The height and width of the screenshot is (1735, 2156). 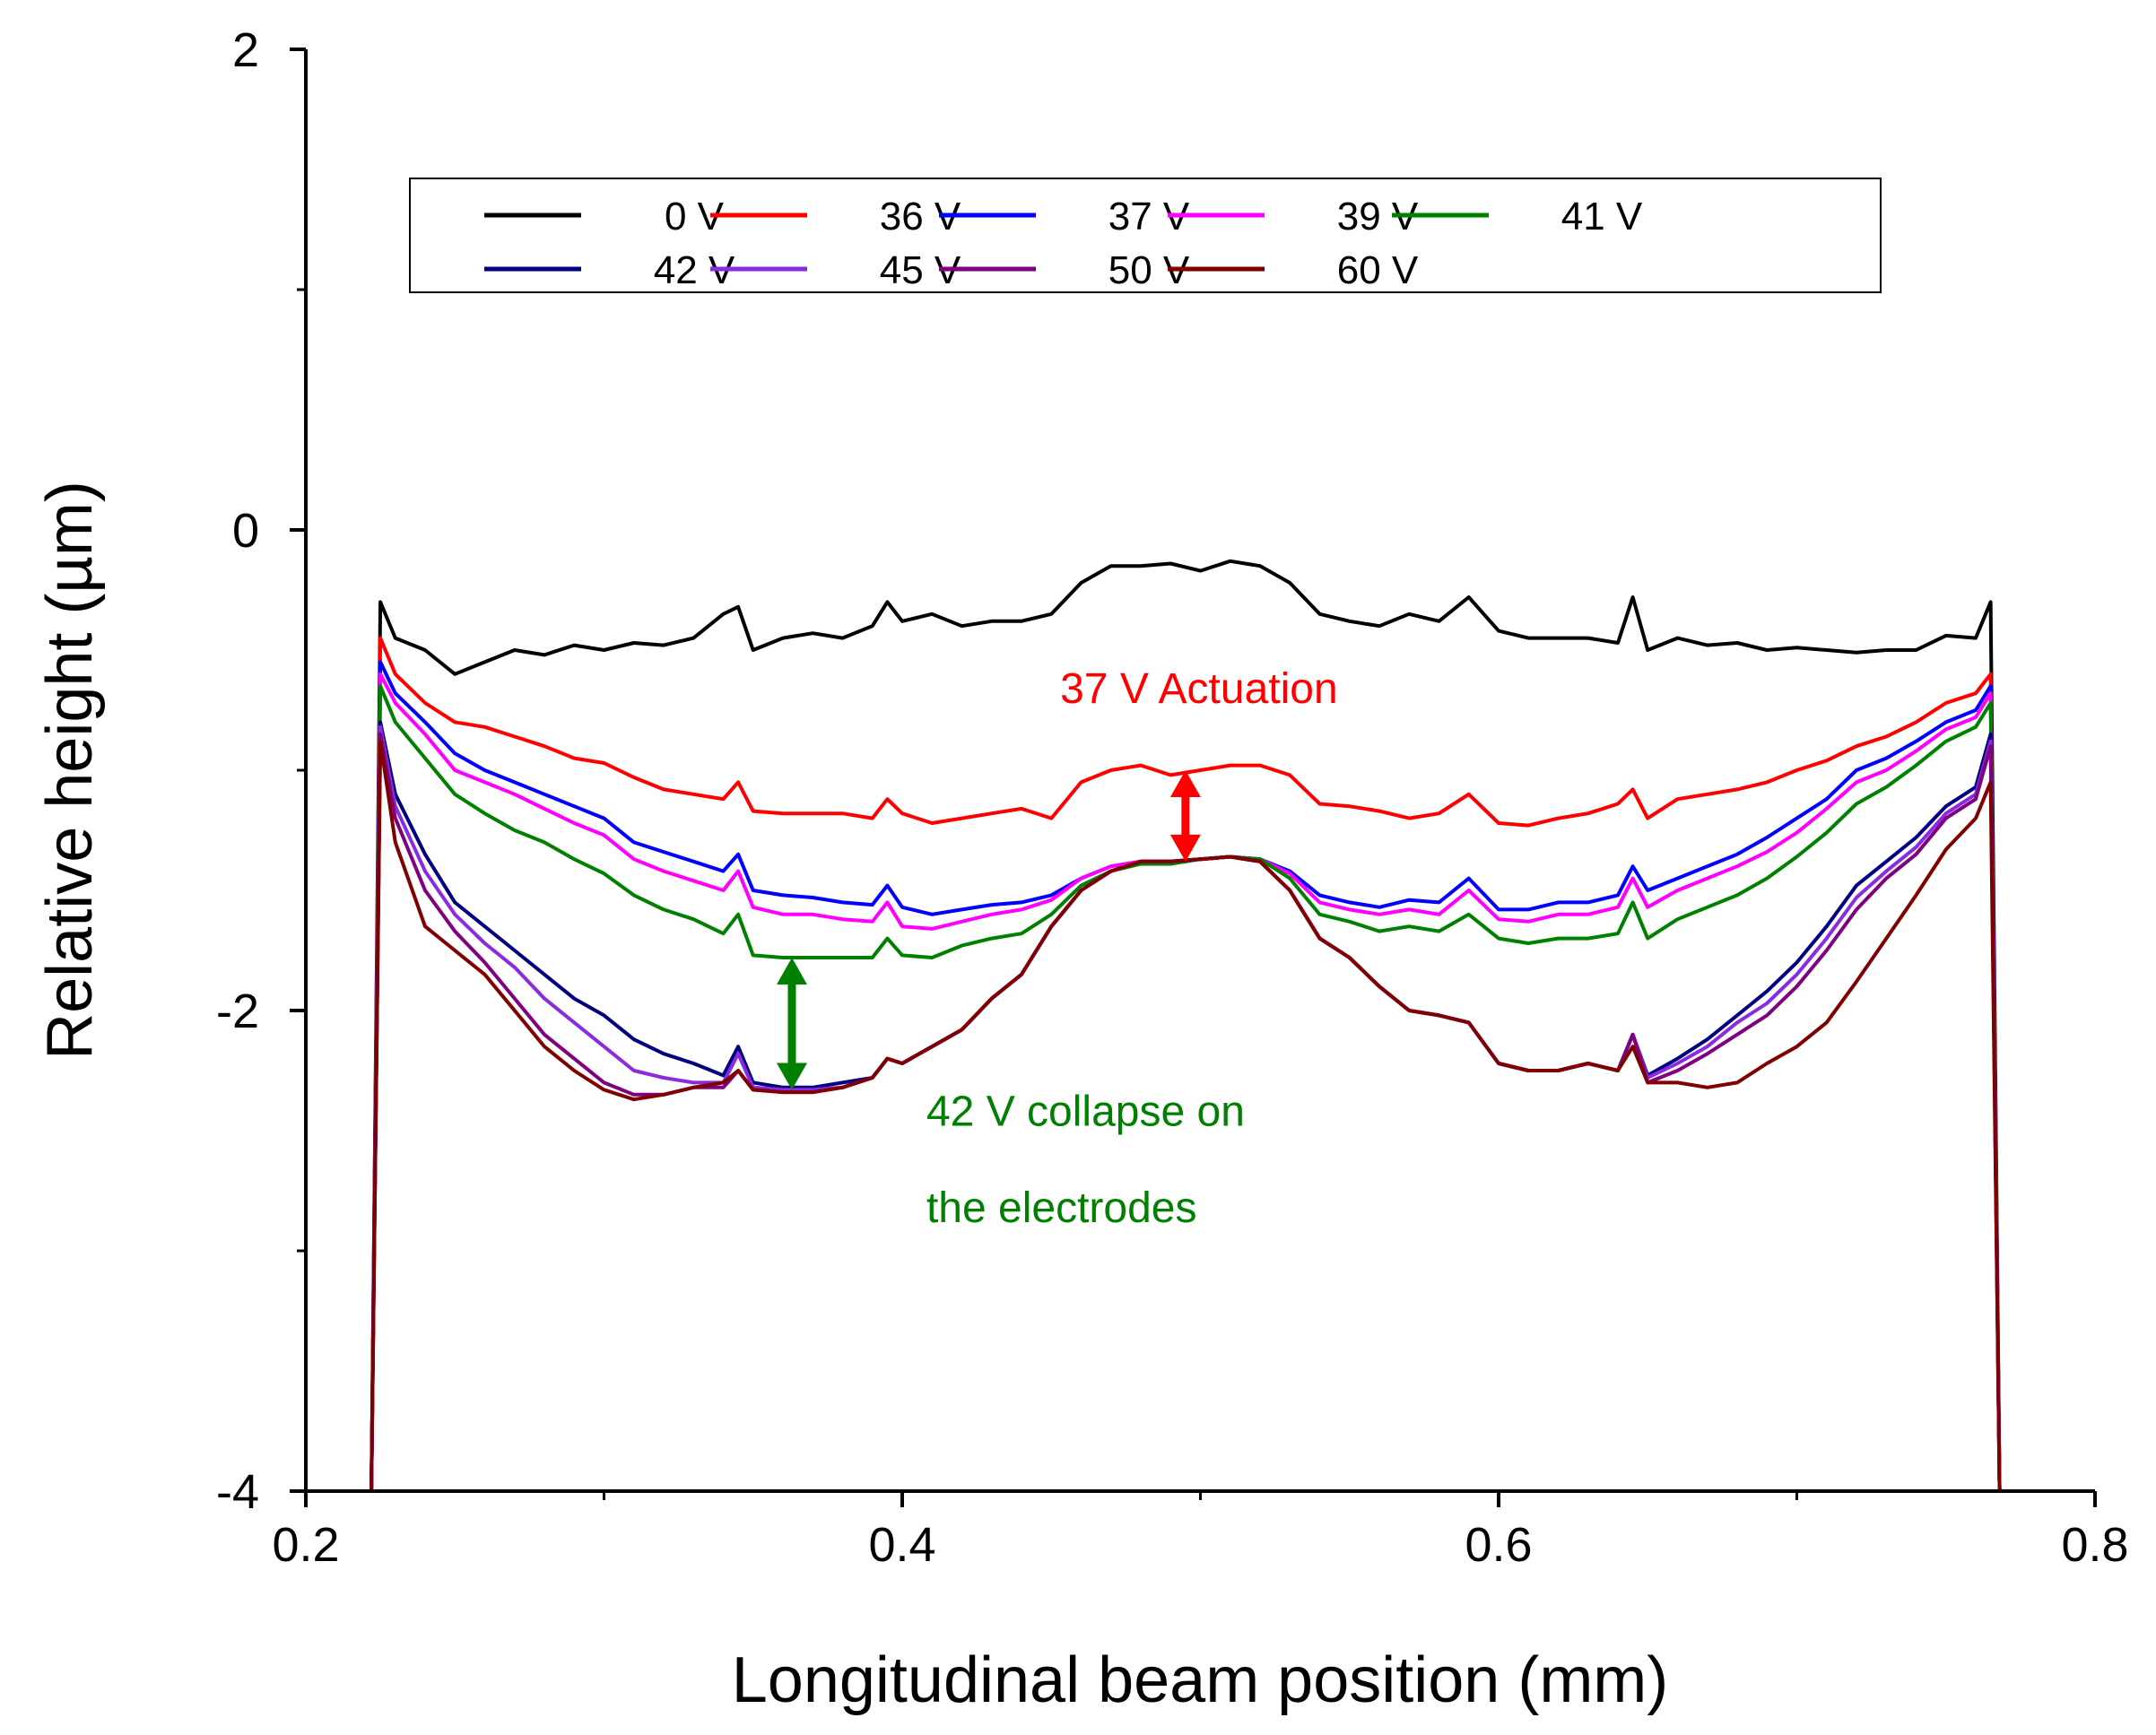 I want to click on x-axis-label: Longitudinal beam position (mm), so click(x=1200, y=1680).